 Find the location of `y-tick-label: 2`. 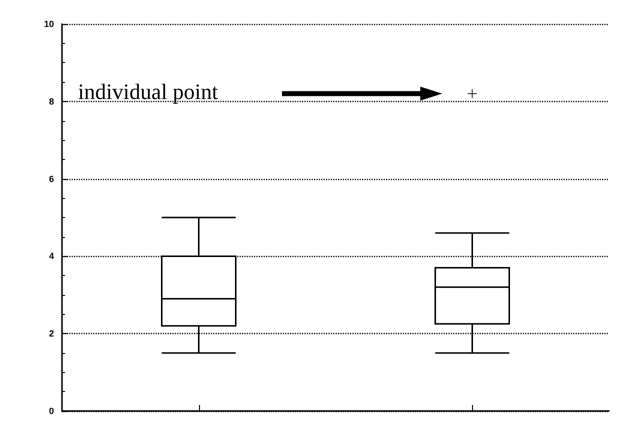

y-tick-label: 2 is located at coordinates (51, 333).